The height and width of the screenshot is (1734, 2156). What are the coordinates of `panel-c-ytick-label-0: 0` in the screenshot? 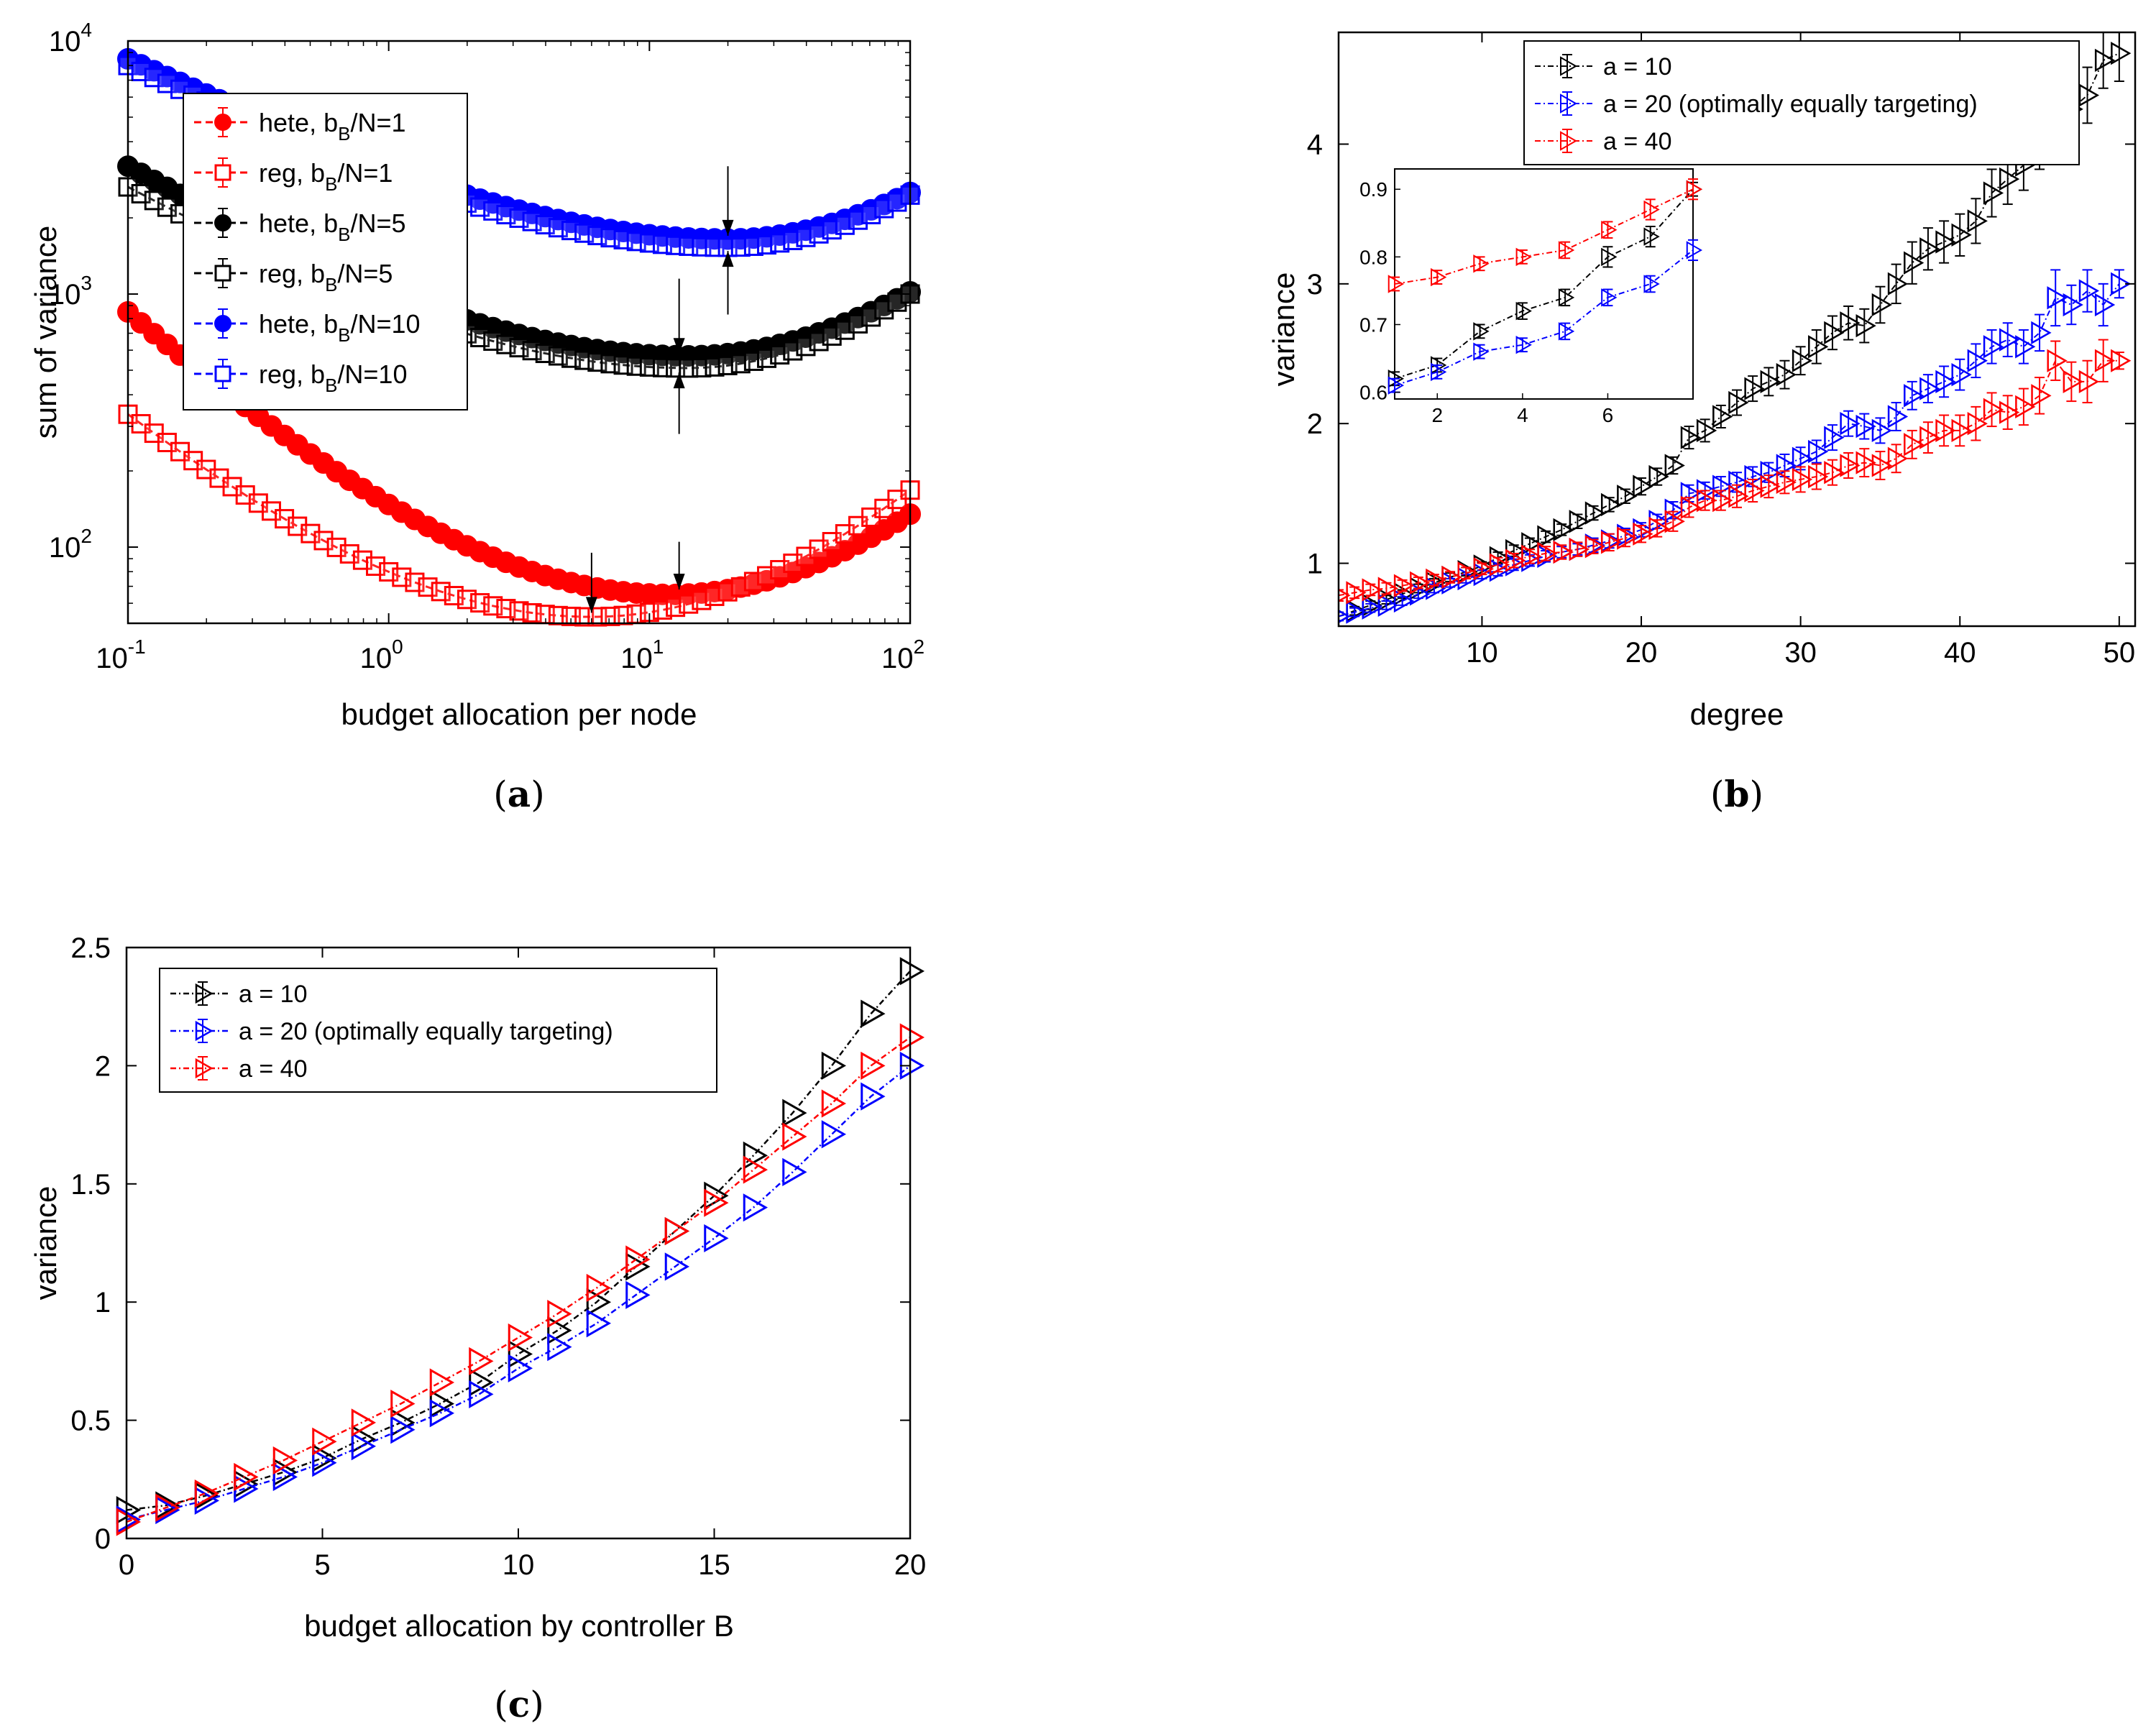 It's located at (103, 1539).